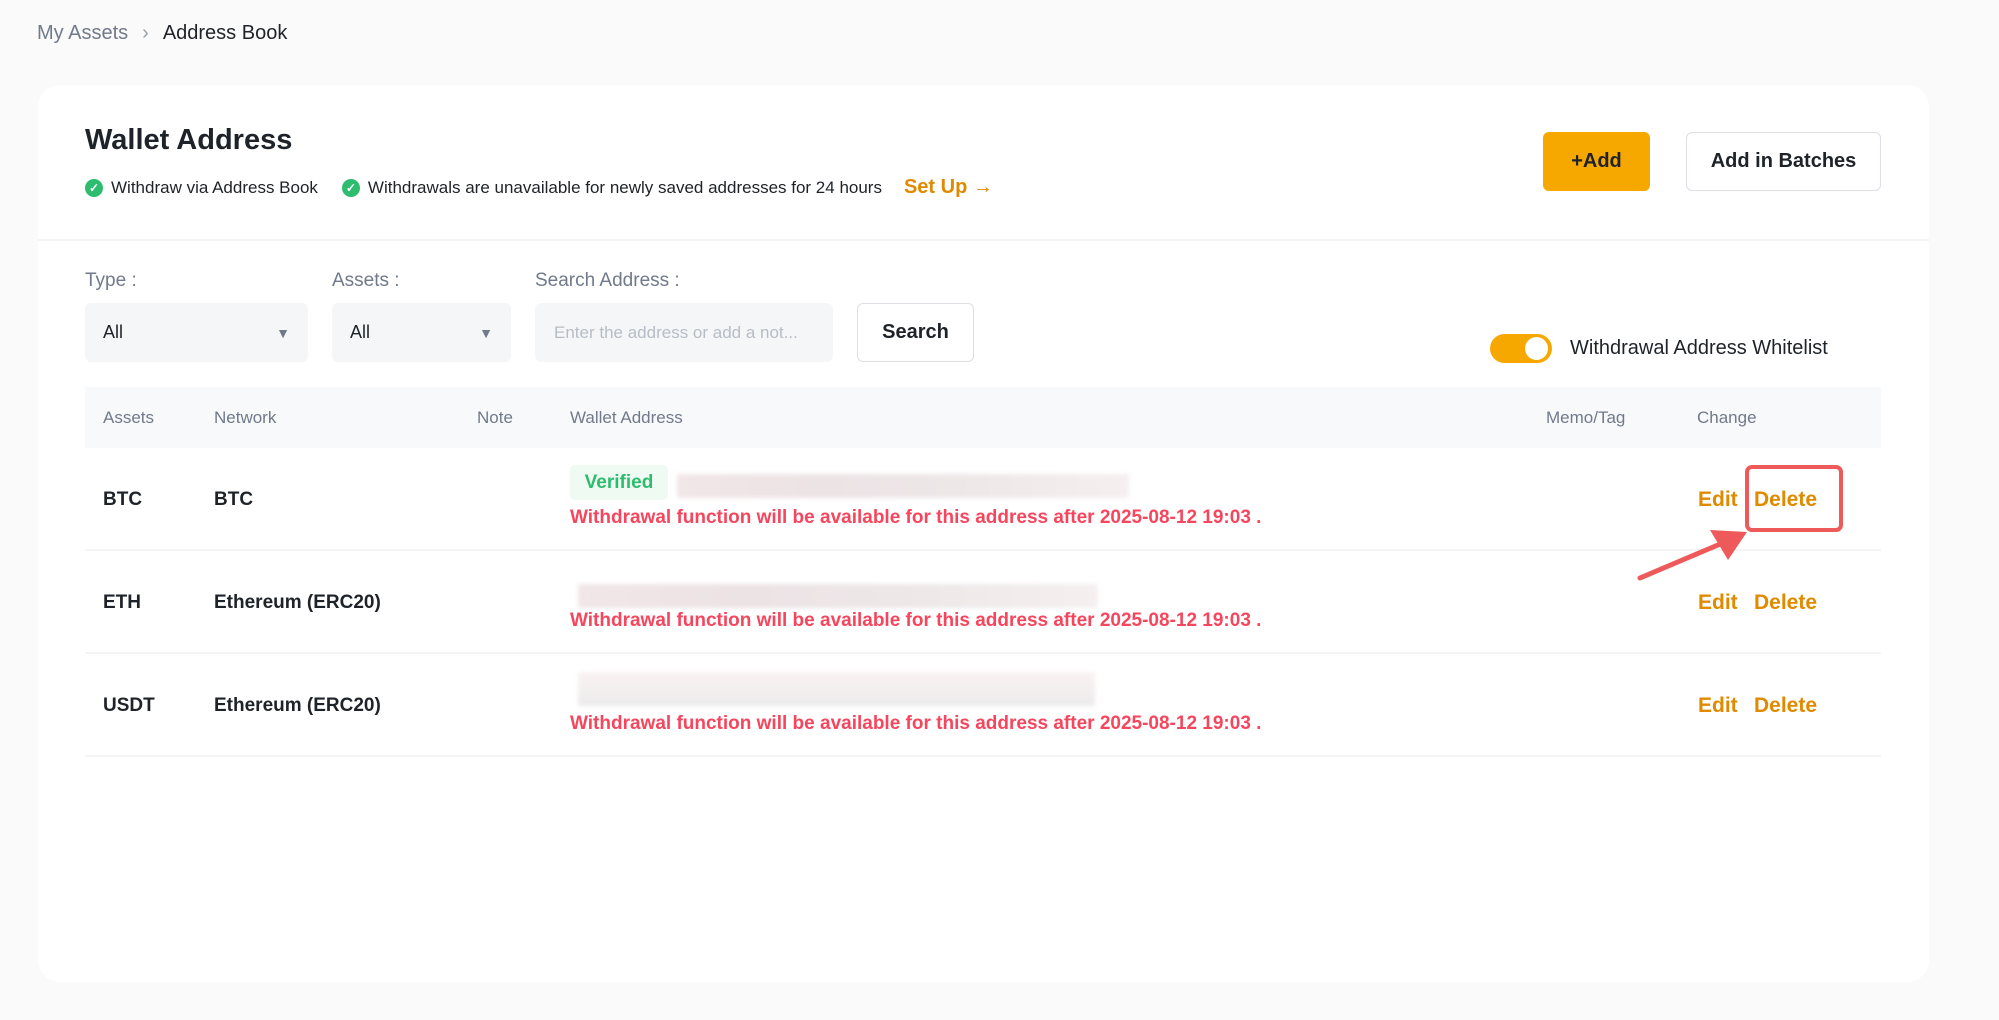 The height and width of the screenshot is (1020, 1999). I want to click on breadcrumb-current: Address Book, so click(225, 33).